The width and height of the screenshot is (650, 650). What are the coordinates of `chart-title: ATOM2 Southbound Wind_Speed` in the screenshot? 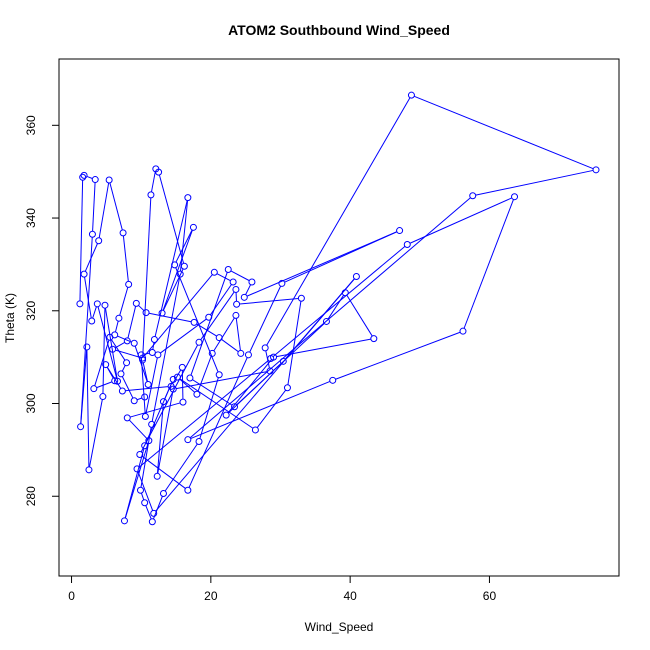 It's located at (339, 30).